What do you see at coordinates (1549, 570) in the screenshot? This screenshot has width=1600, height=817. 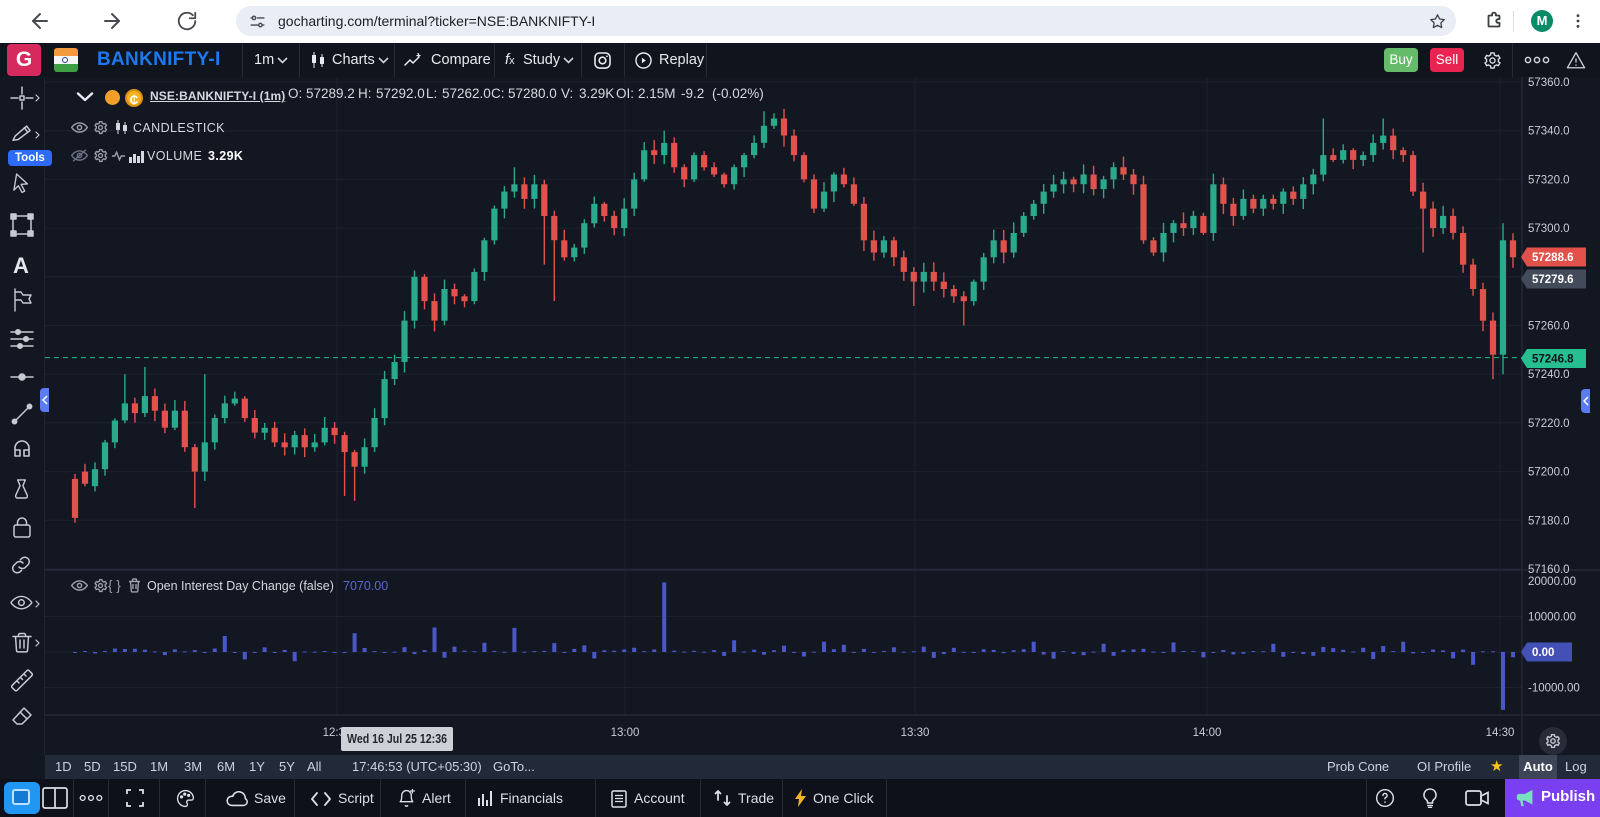 I see `svg-text: 57160.0` at bounding box center [1549, 570].